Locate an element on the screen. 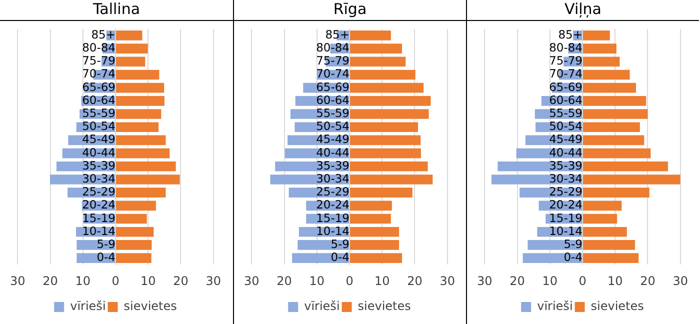 The height and width of the screenshot is (324, 700). legend-label: sievietes is located at coordinates (617, 306).